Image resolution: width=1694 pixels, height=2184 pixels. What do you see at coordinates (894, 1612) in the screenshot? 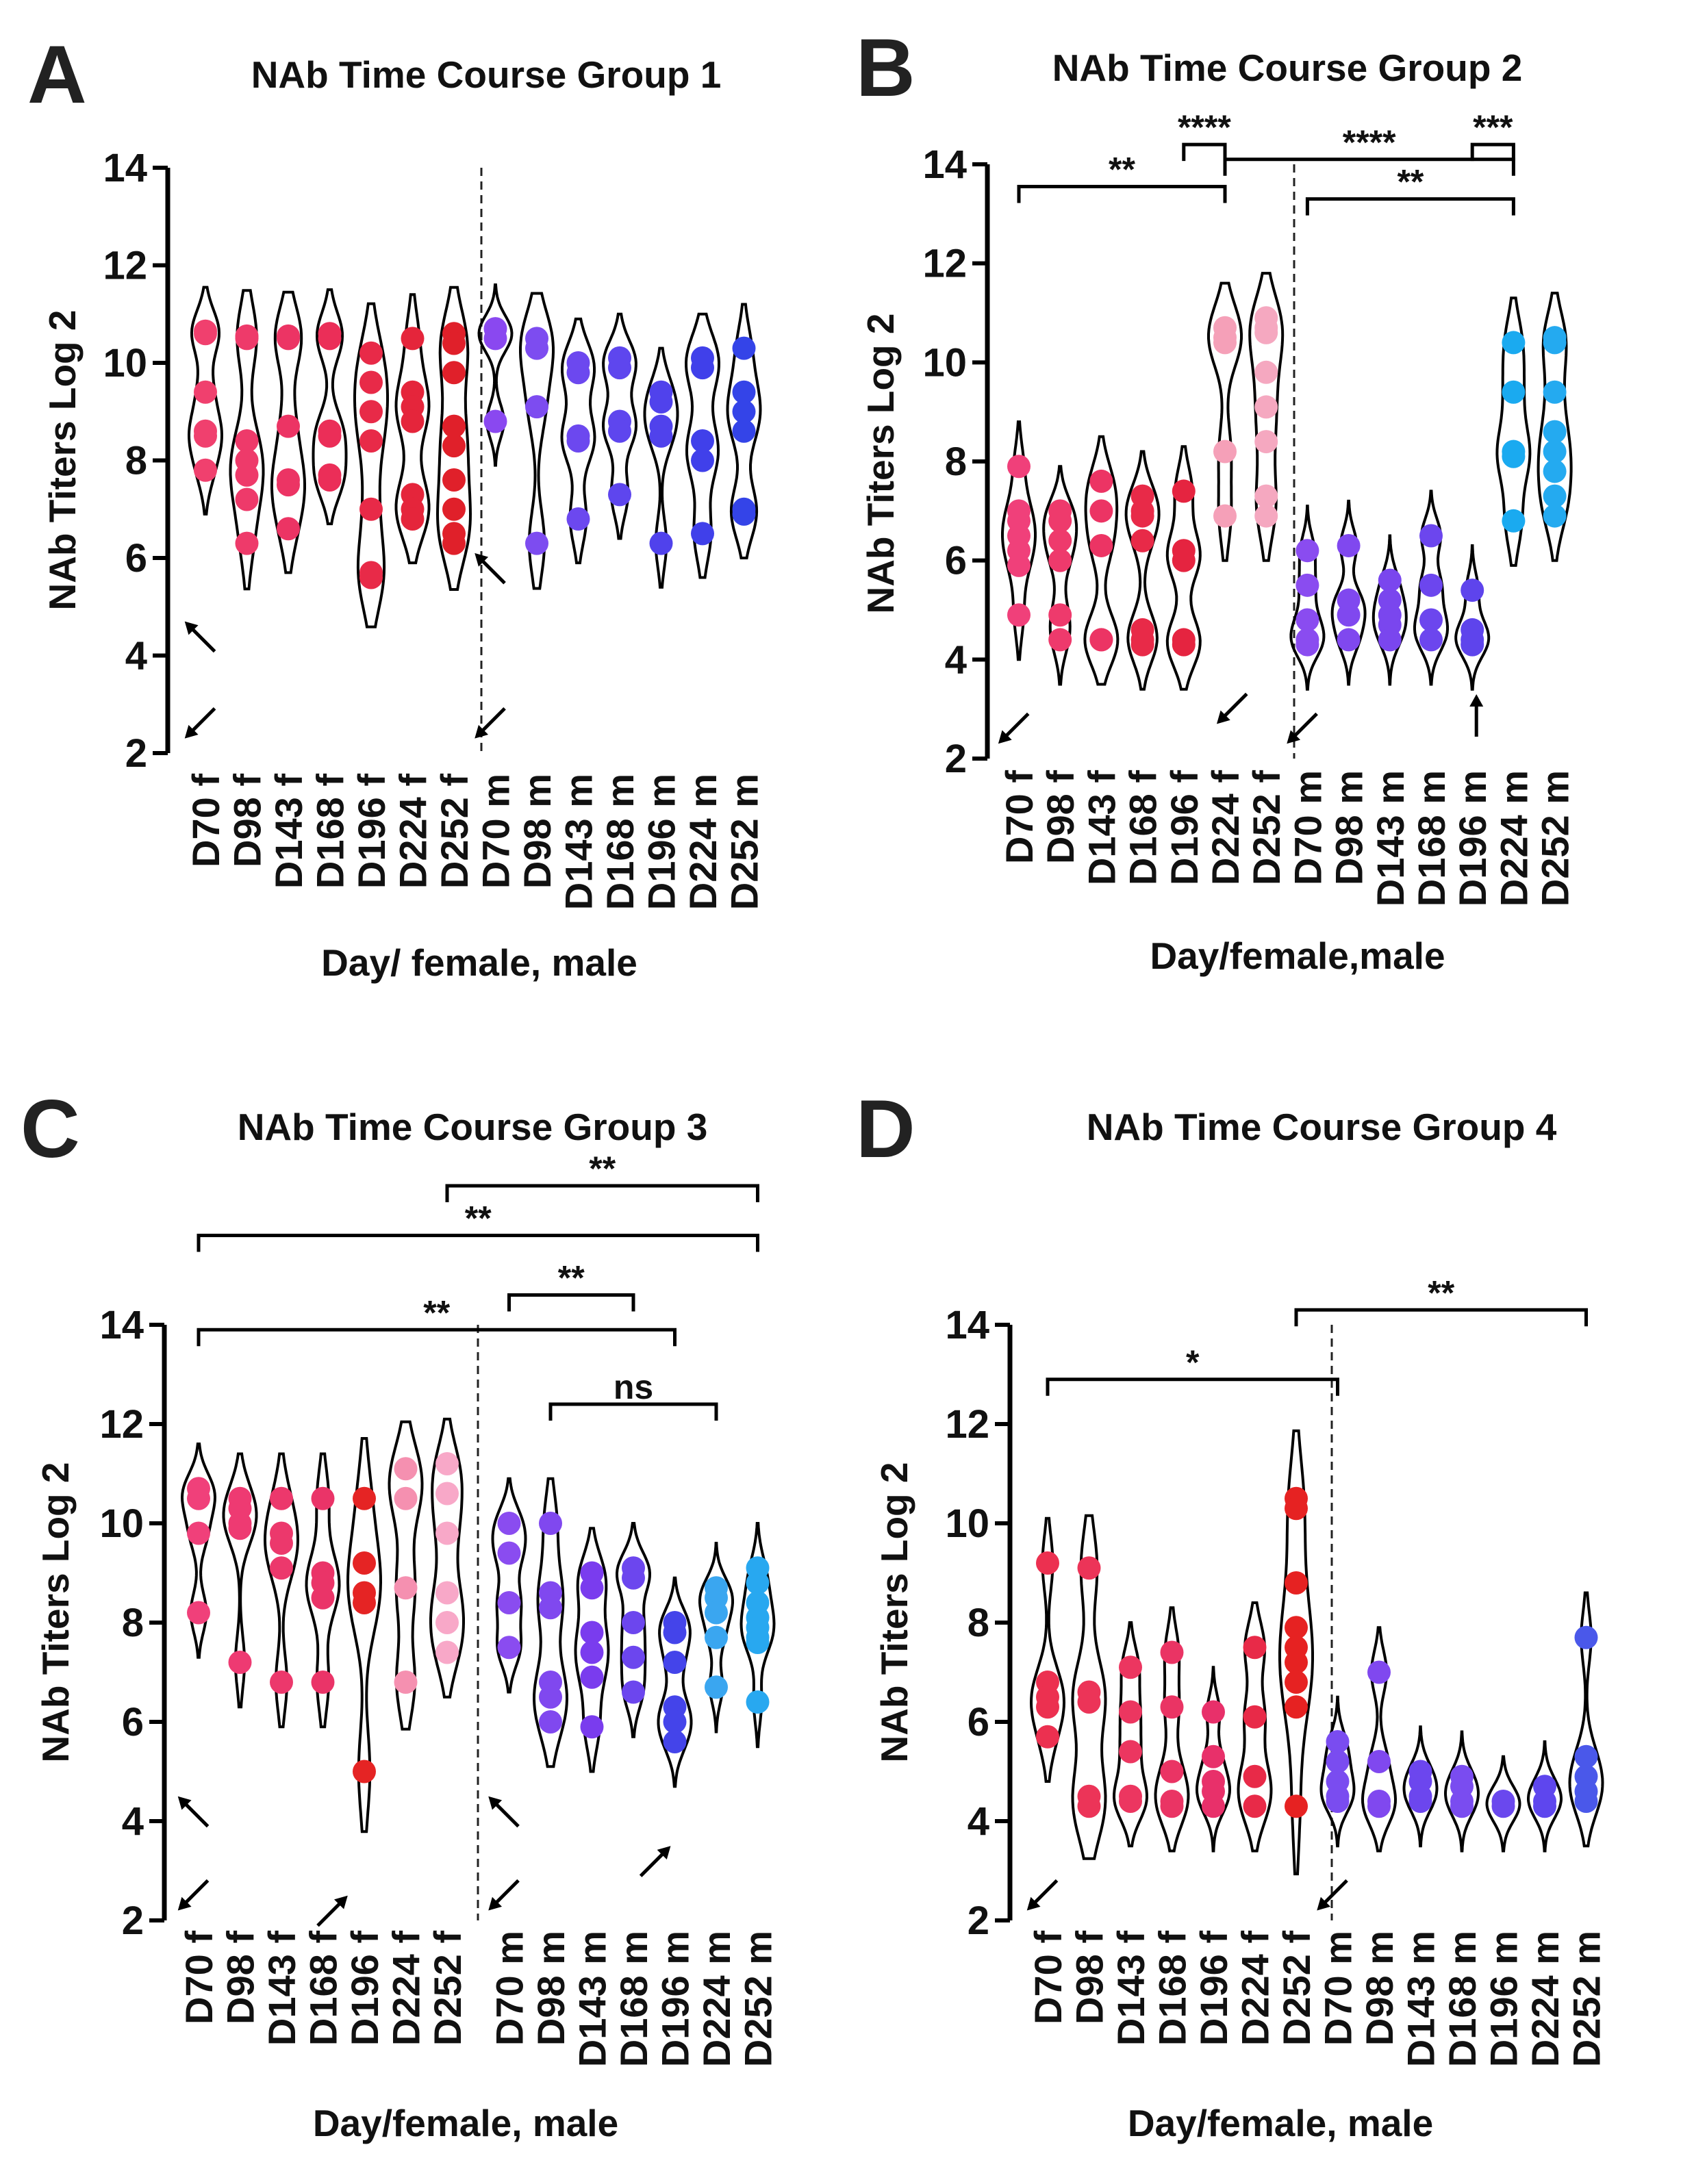
I see `panel-d-y-label: NAb Titers Log 2` at bounding box center [894, 1612].